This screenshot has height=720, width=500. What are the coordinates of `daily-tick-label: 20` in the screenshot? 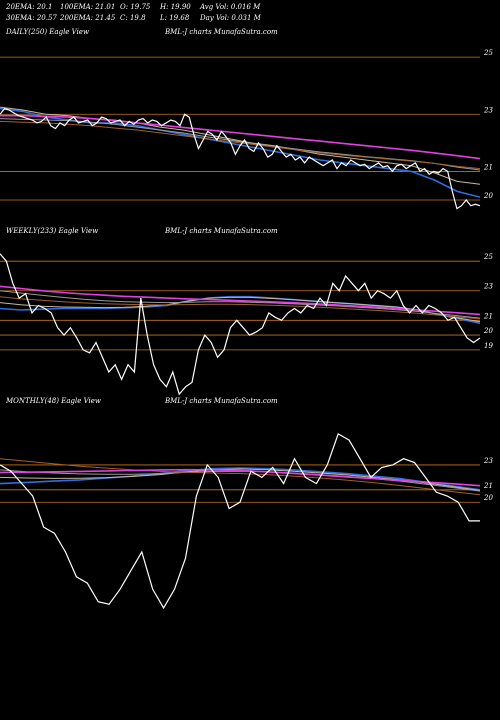 It's located at (488, 196).